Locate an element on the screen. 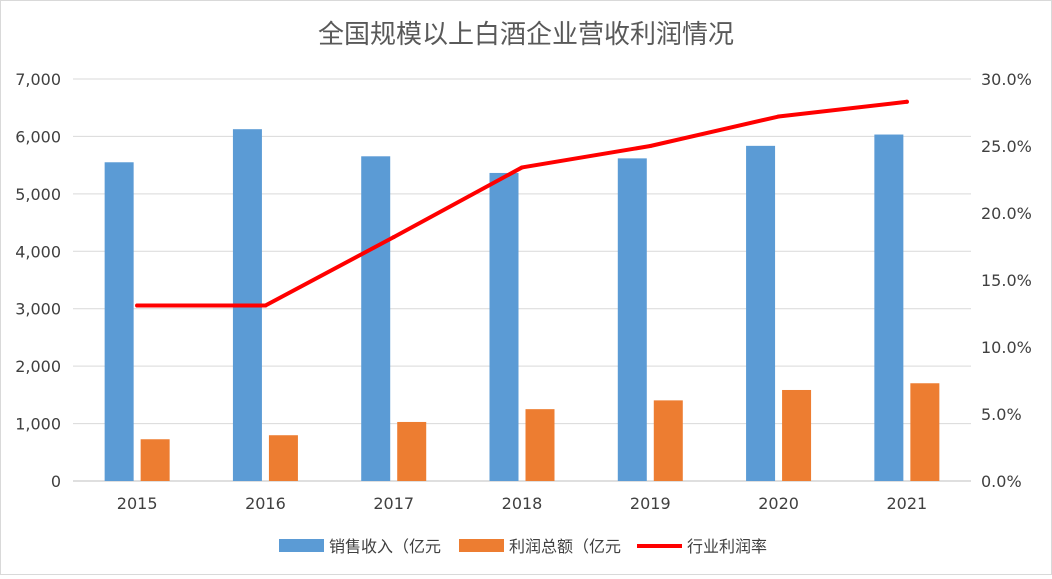 This screenshot has width=1052, height=579. x-tick-label: 2021 is located at coordinates (906, 503).